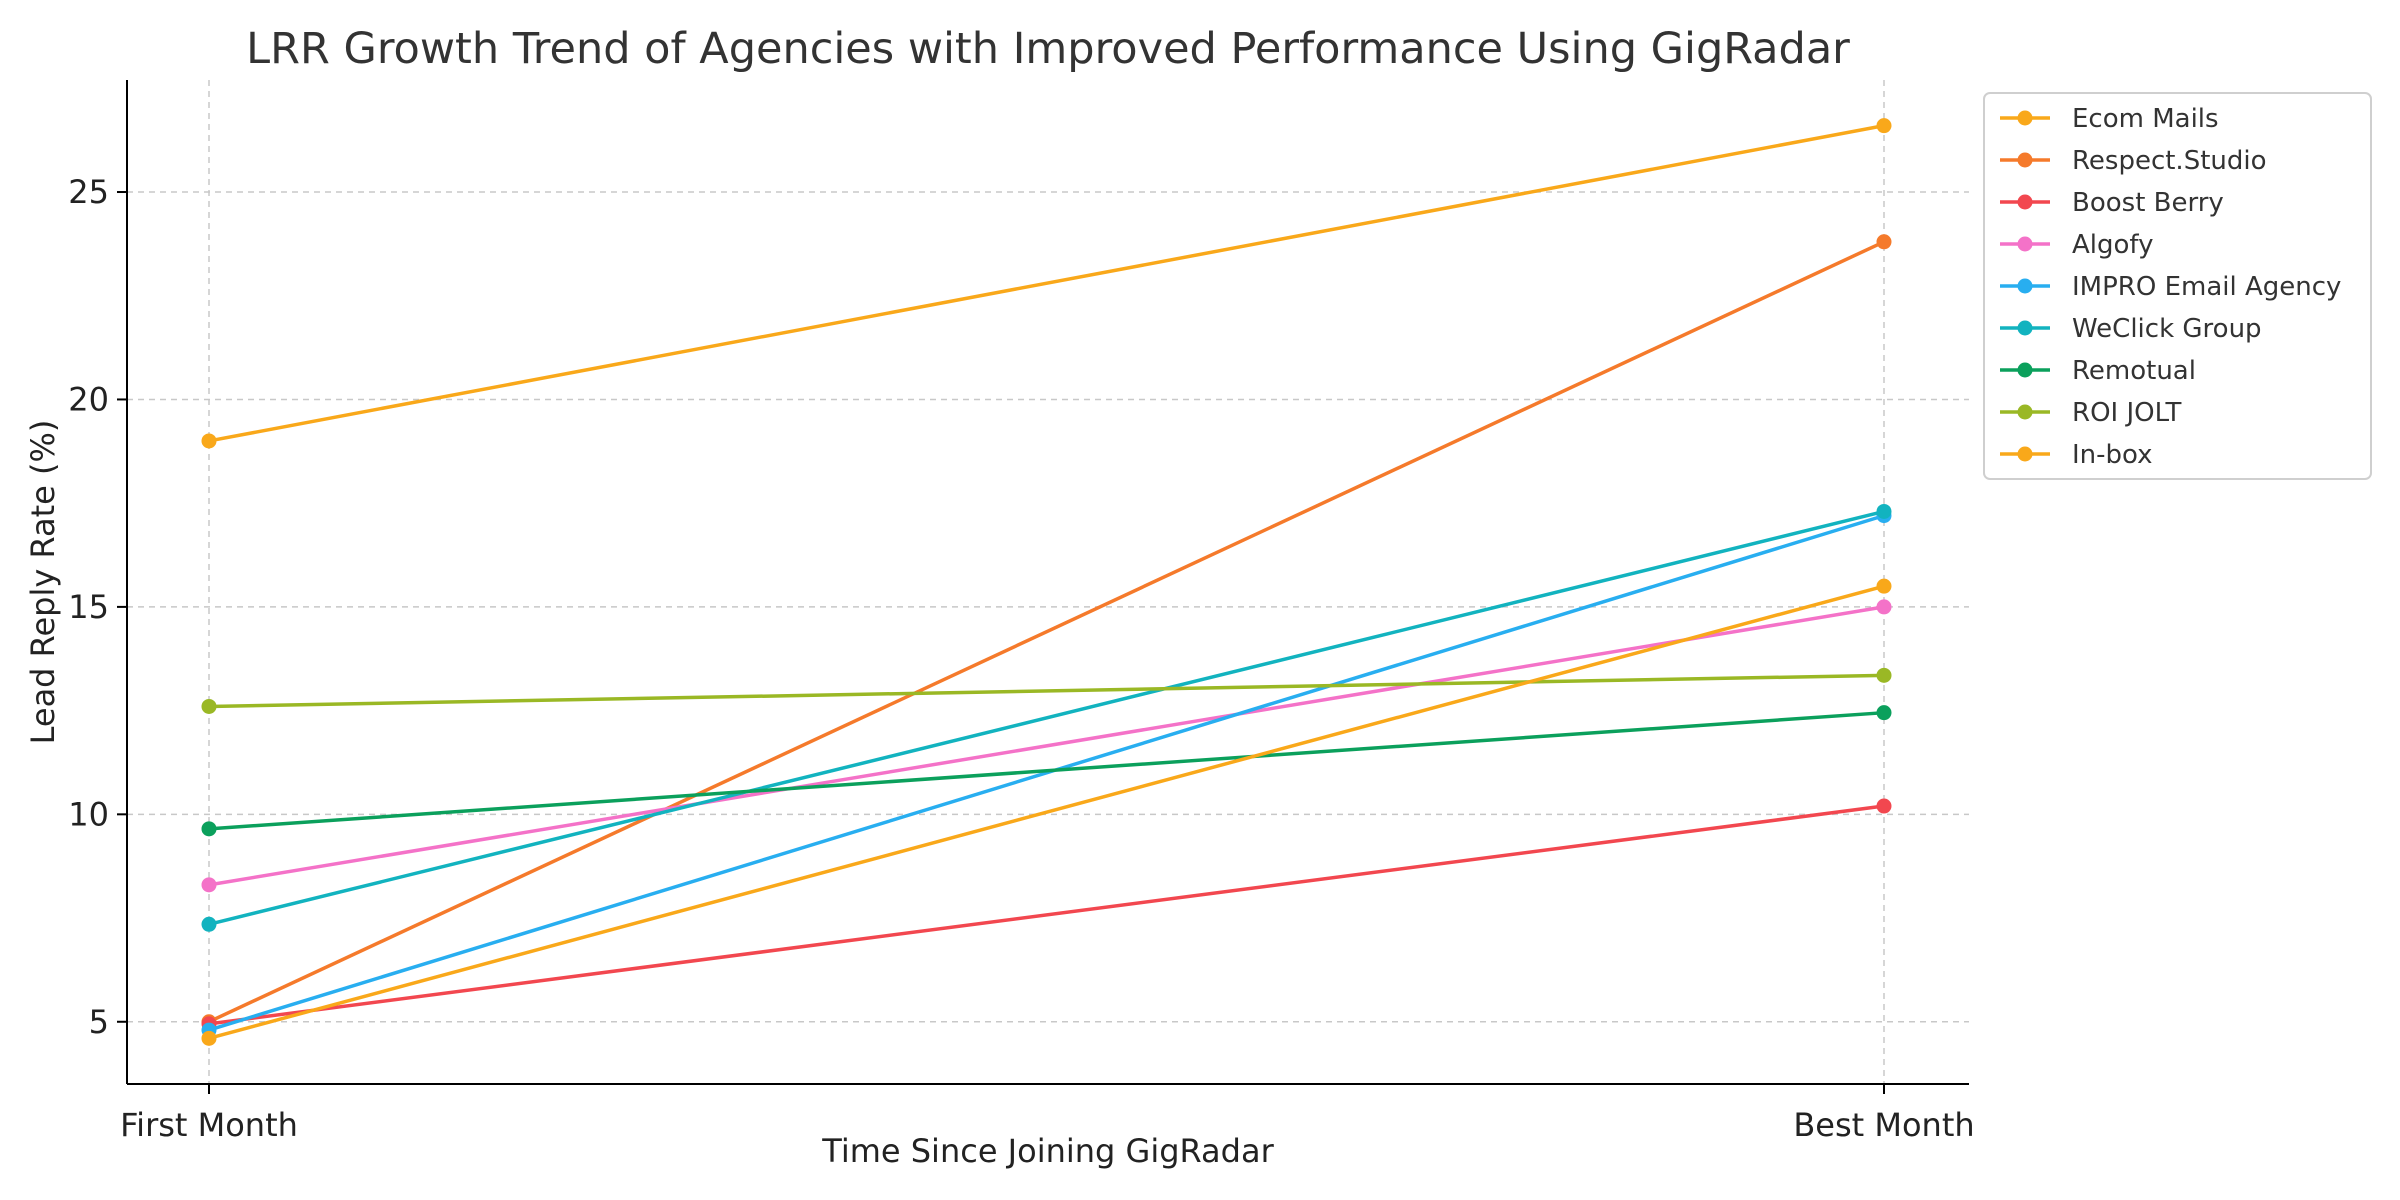 This screenshot has height=1200, width=2400. What do you see at coordinates (88, 607) in the screenshot?
I see `y-tick-label: 15` at bounding box center [88, 607].